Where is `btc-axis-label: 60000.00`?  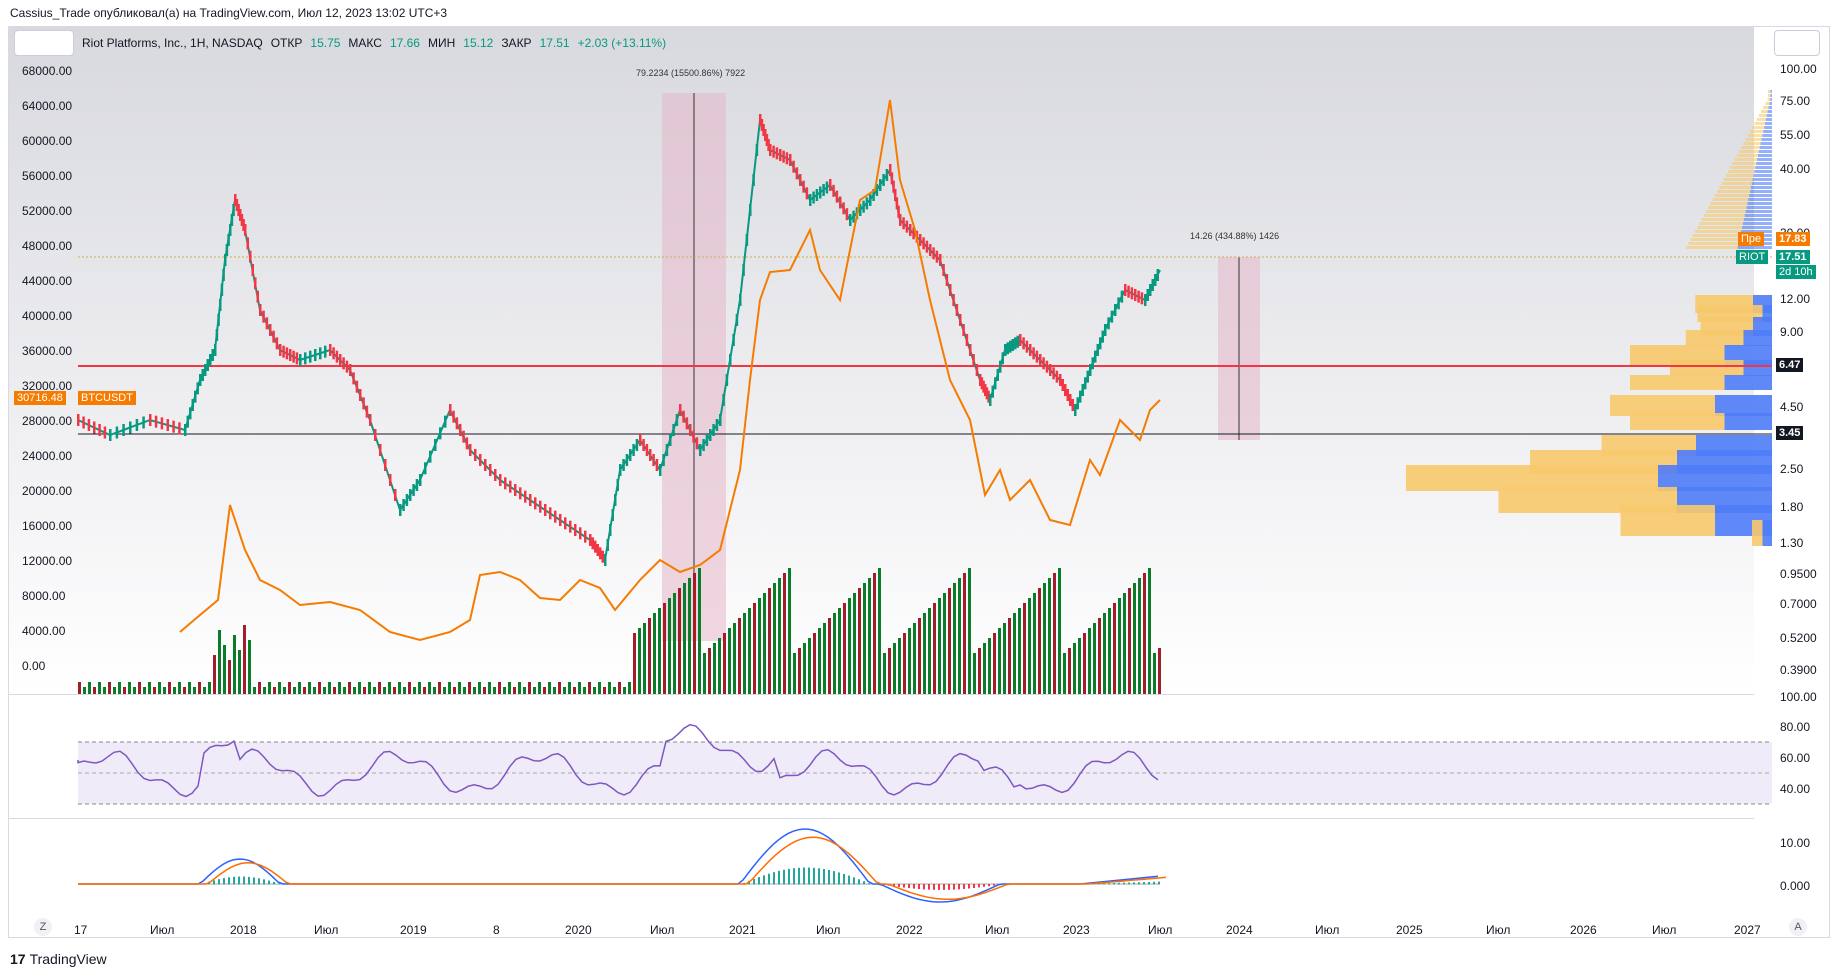
btc-axis-label: 60000.00 is located at coordinates (47, 141).